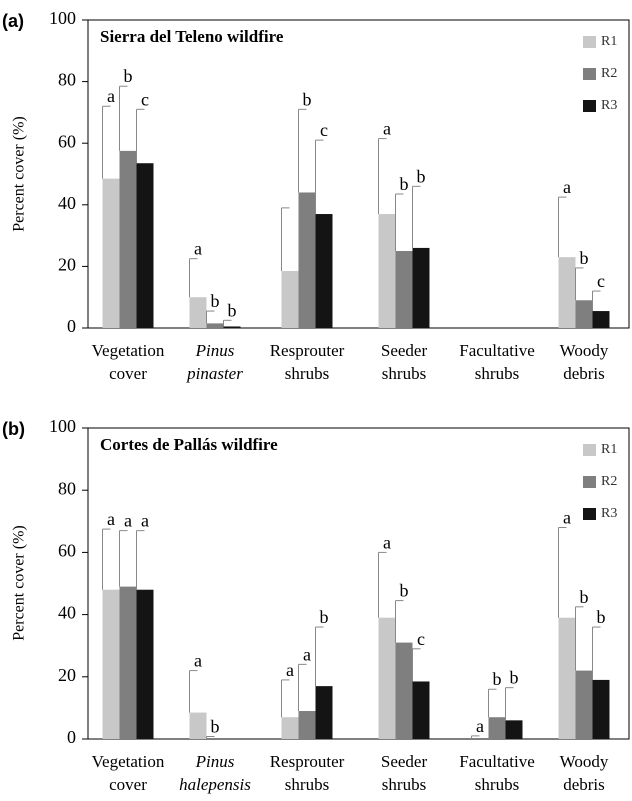 The image size is (632, 801). I want to click on y-tick-label: 20, so click(67, 675).